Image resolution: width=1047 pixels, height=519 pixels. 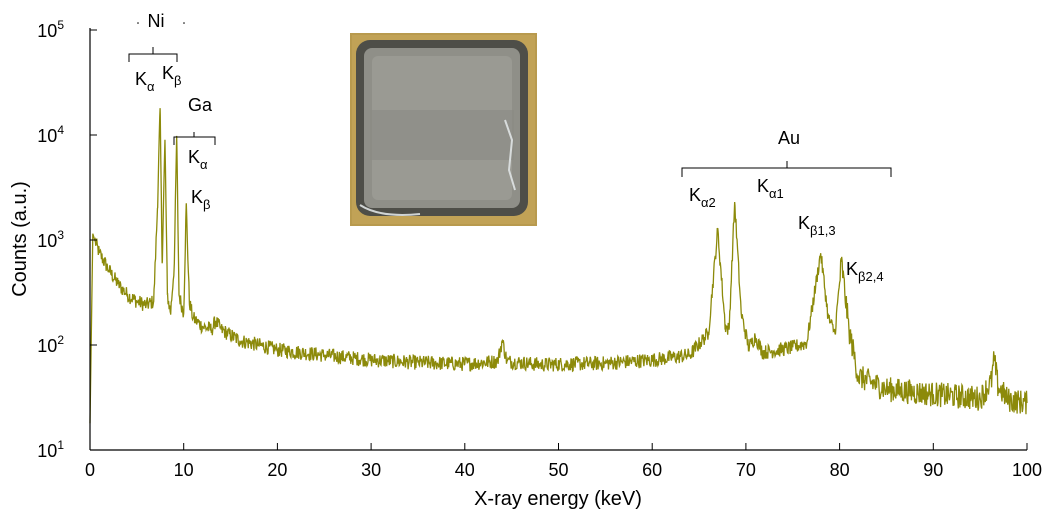 I want to click on au-k-alpha1-label: Kα1, so click(x=770, y=188).